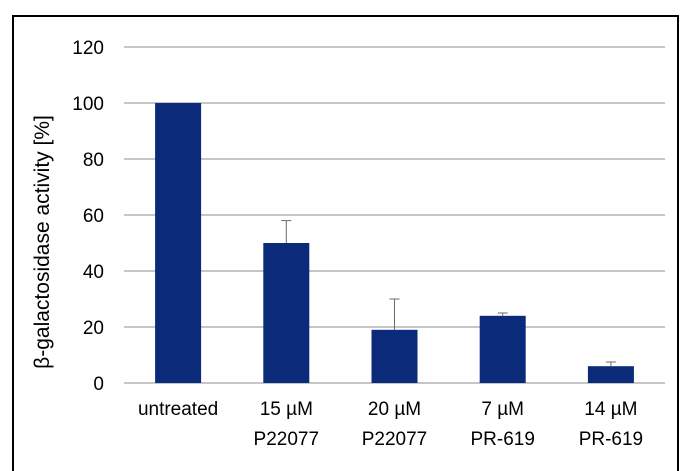  Describe the element at coordinates (394, 409) in the screenshot. I see `x-category-label: 20 µM` at that location.